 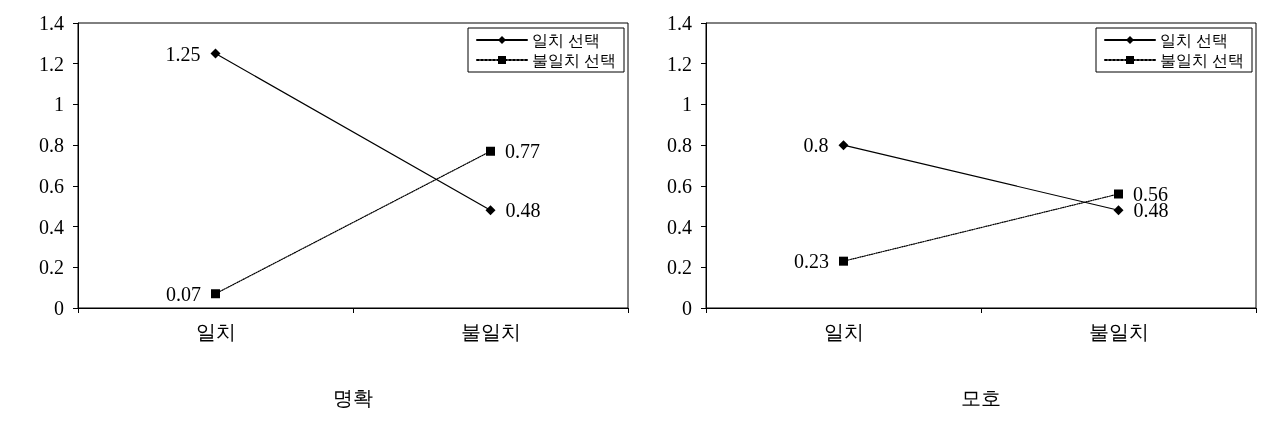 What do you see at coordinates (811, 261) in the screenshot?
I see `data-label: 0.23` at bounding box center [811, 261].